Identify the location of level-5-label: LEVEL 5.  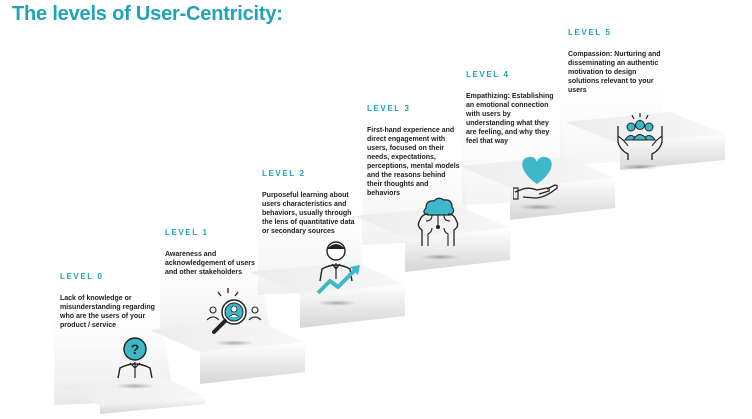
(590, 32).